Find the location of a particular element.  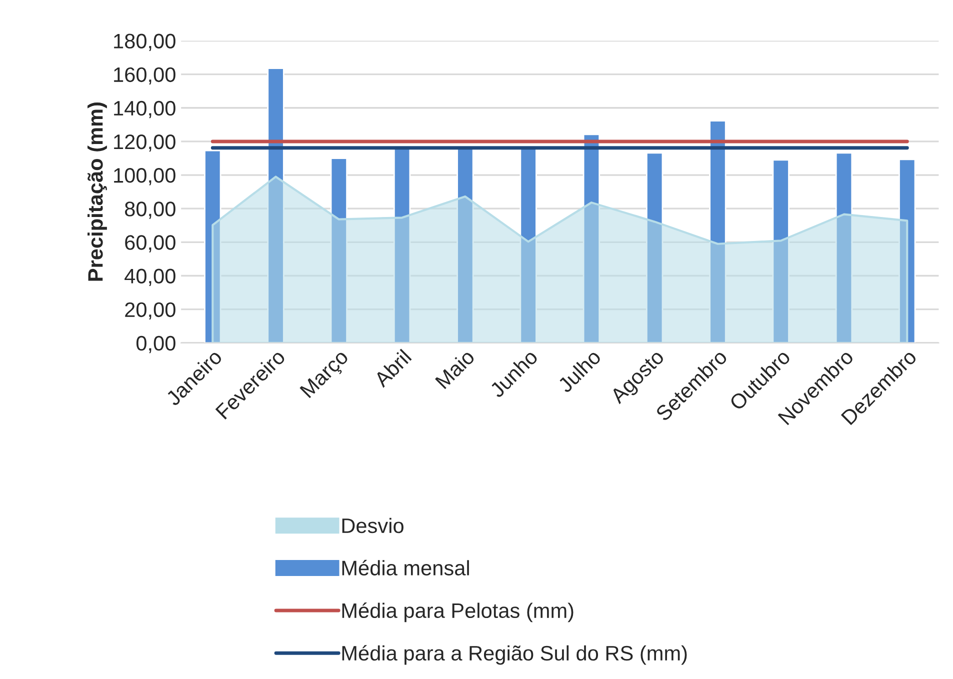

y-tick-label: 60,00 is located at coordinates (150, 243).